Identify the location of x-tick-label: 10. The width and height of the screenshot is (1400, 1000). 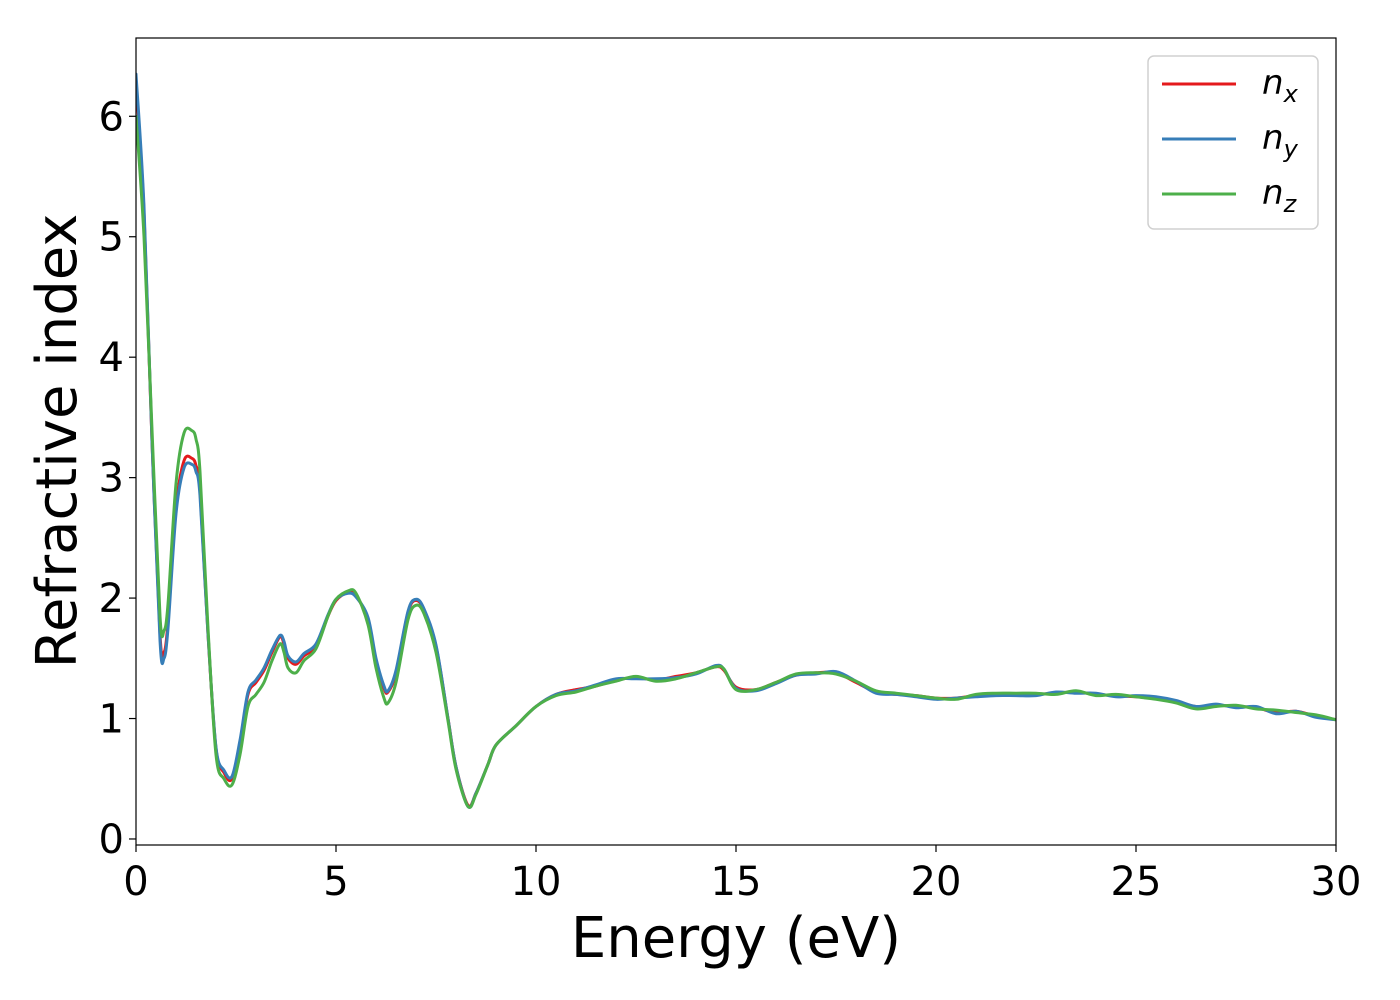
(536, 882).